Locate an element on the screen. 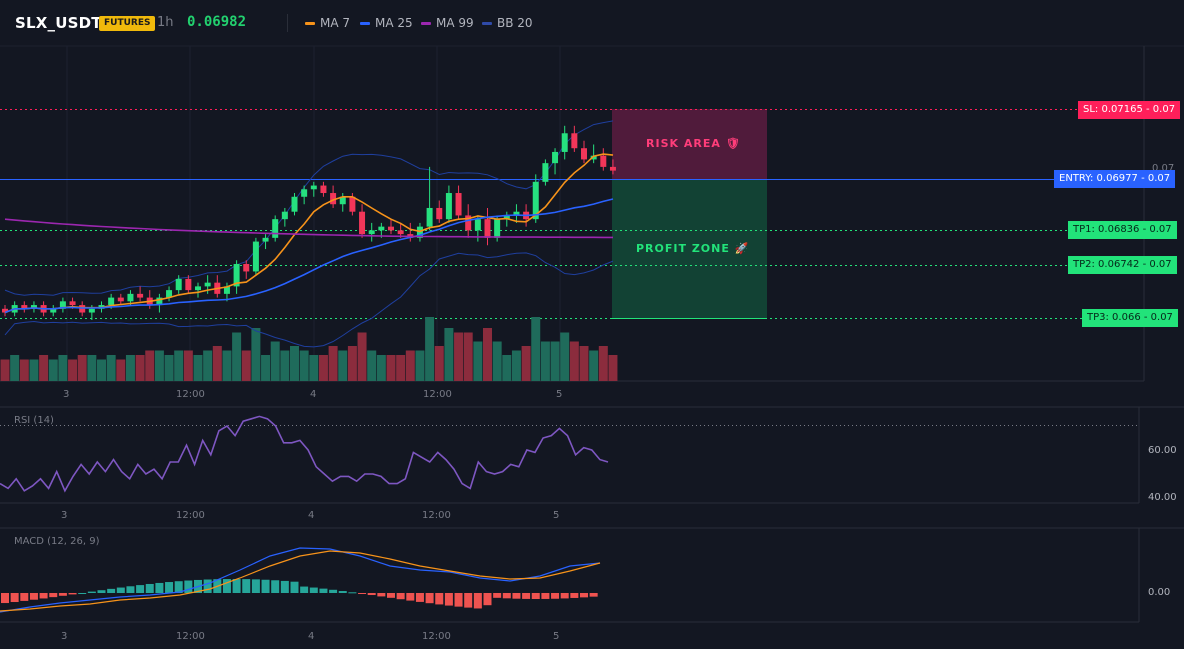 The width and height of the screenshot is (1184, 649). legend-ma99: MA 99 is located at coordinates (447, 23).